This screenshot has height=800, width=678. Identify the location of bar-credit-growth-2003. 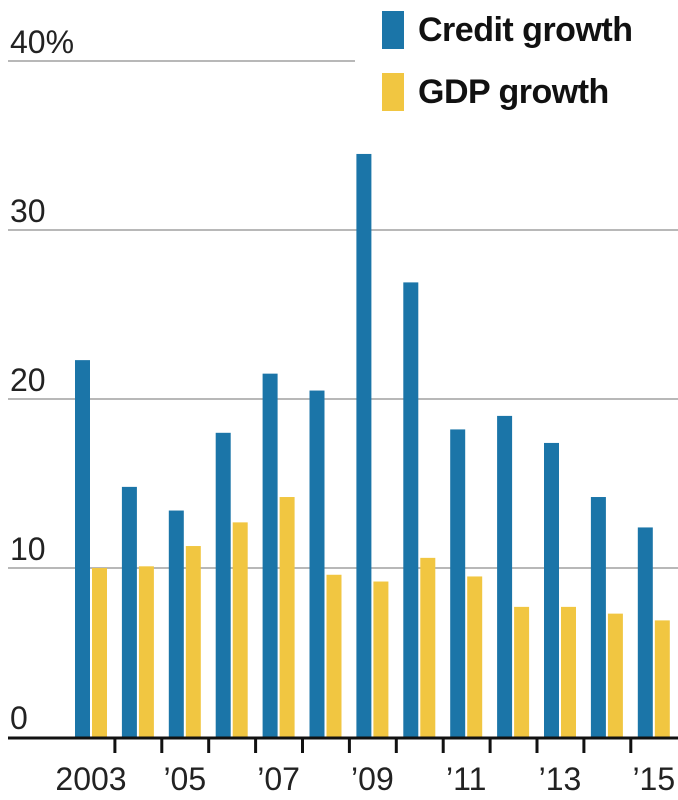
(82, 548).